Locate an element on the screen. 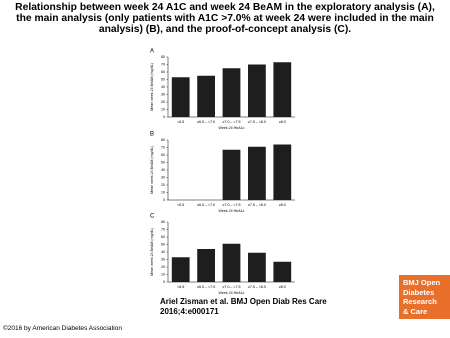 This screenshot has height=338, width=450. logo-line: & Care is located at coordinates (415, 311).